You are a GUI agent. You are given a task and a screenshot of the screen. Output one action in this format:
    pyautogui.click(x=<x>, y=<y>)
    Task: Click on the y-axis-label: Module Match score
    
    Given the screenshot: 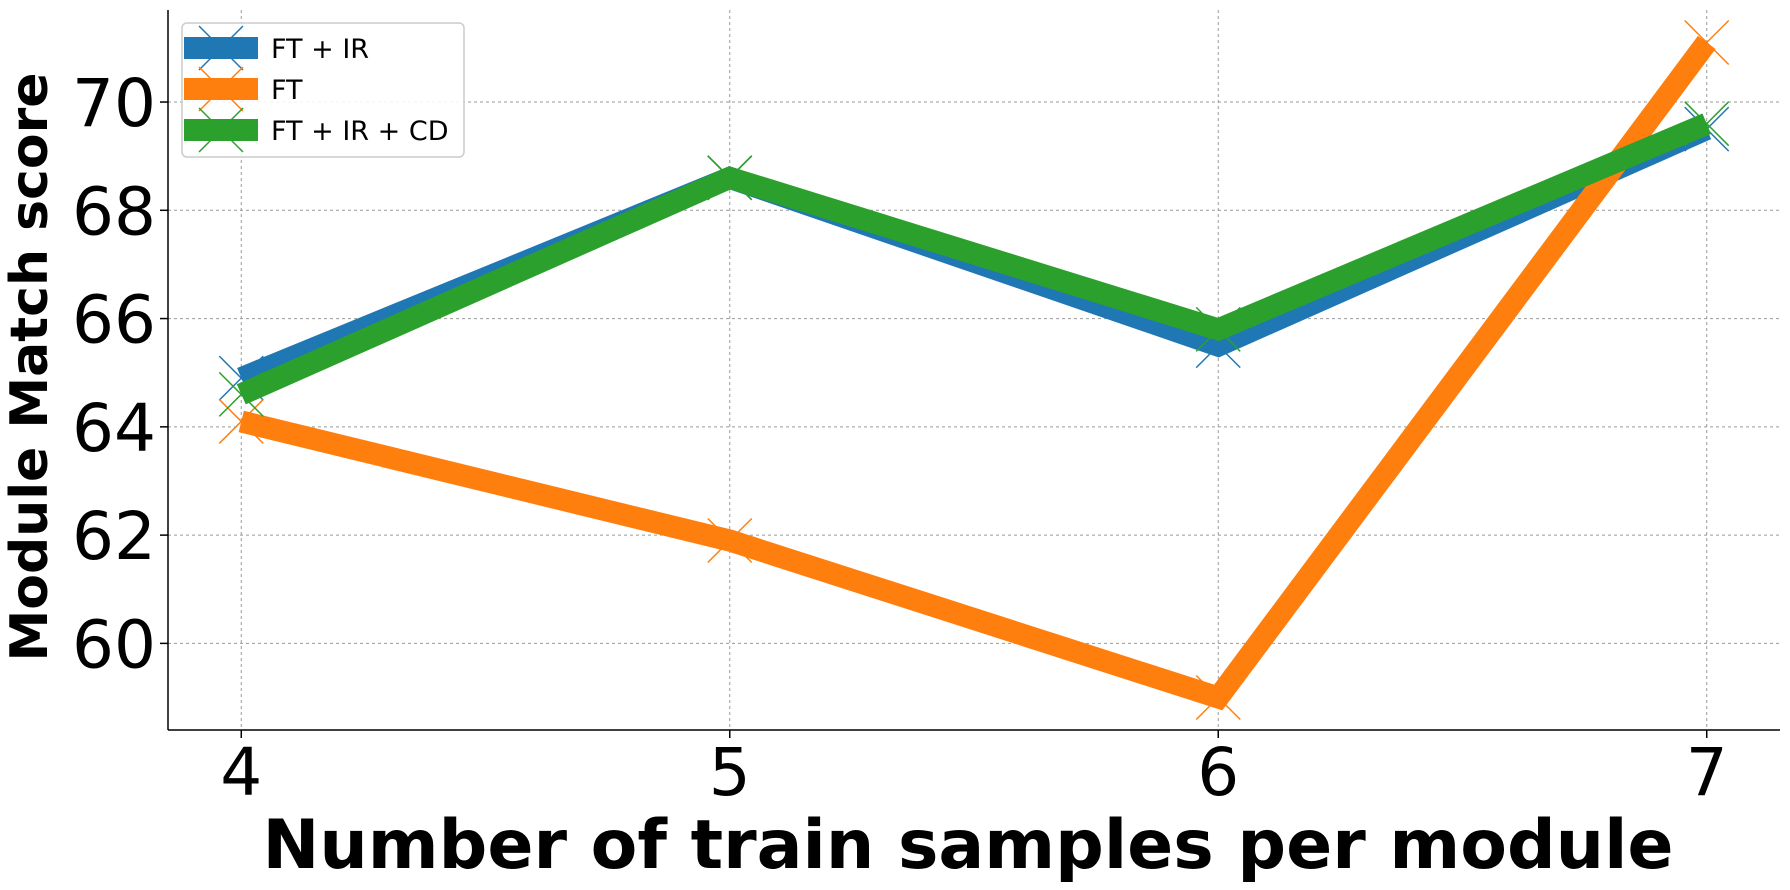 What is the action you would take?
    pyautogui.click(x=30, y=367)
    